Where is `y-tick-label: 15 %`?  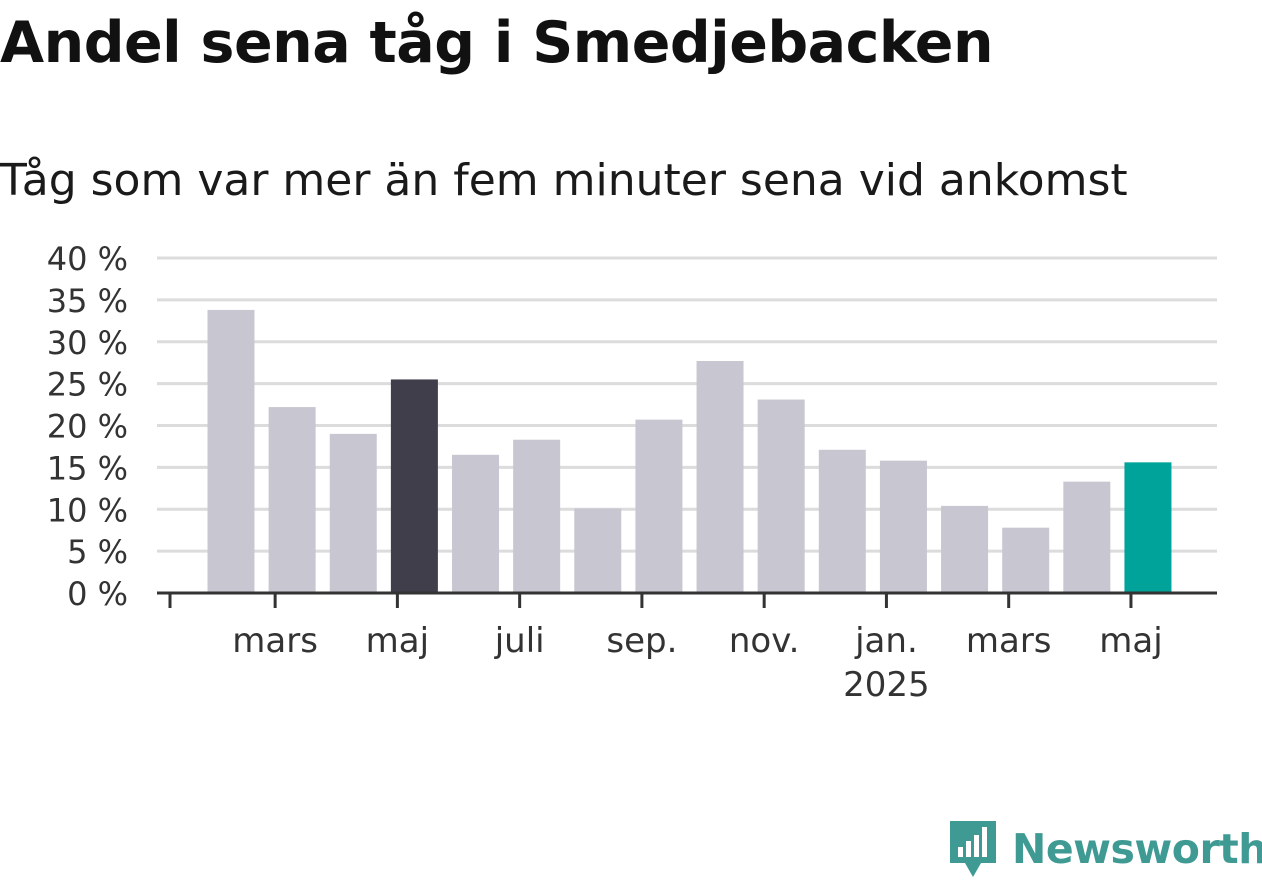 y-tick-label: 15 % is located at coordinates (87, 468).